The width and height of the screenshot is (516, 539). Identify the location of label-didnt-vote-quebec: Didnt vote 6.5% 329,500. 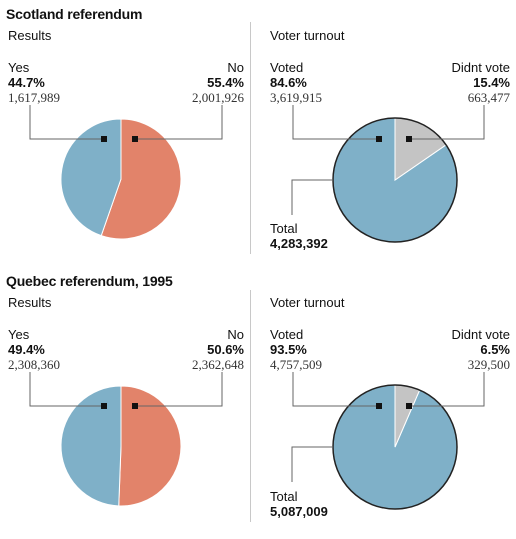
(480, 349).